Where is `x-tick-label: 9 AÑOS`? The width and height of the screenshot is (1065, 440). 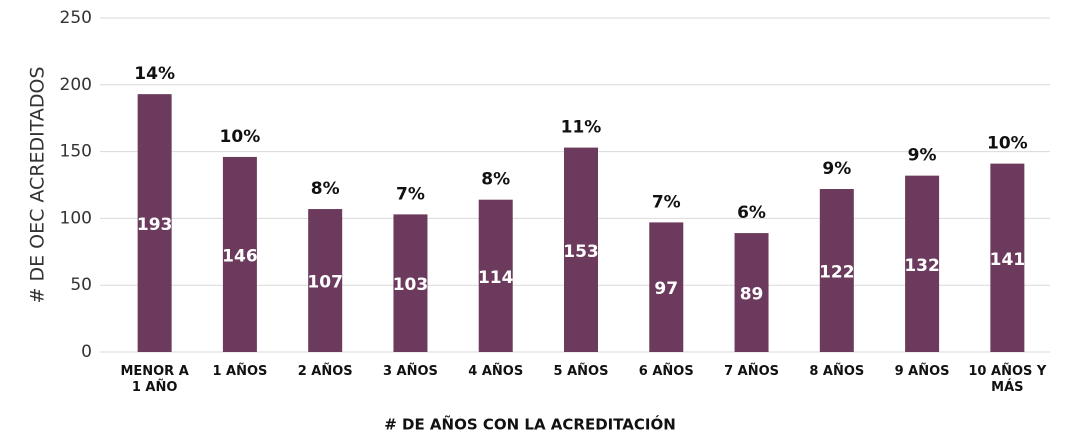
x-tick-label: 9 AÑOS is located at coordinates (922, 371).